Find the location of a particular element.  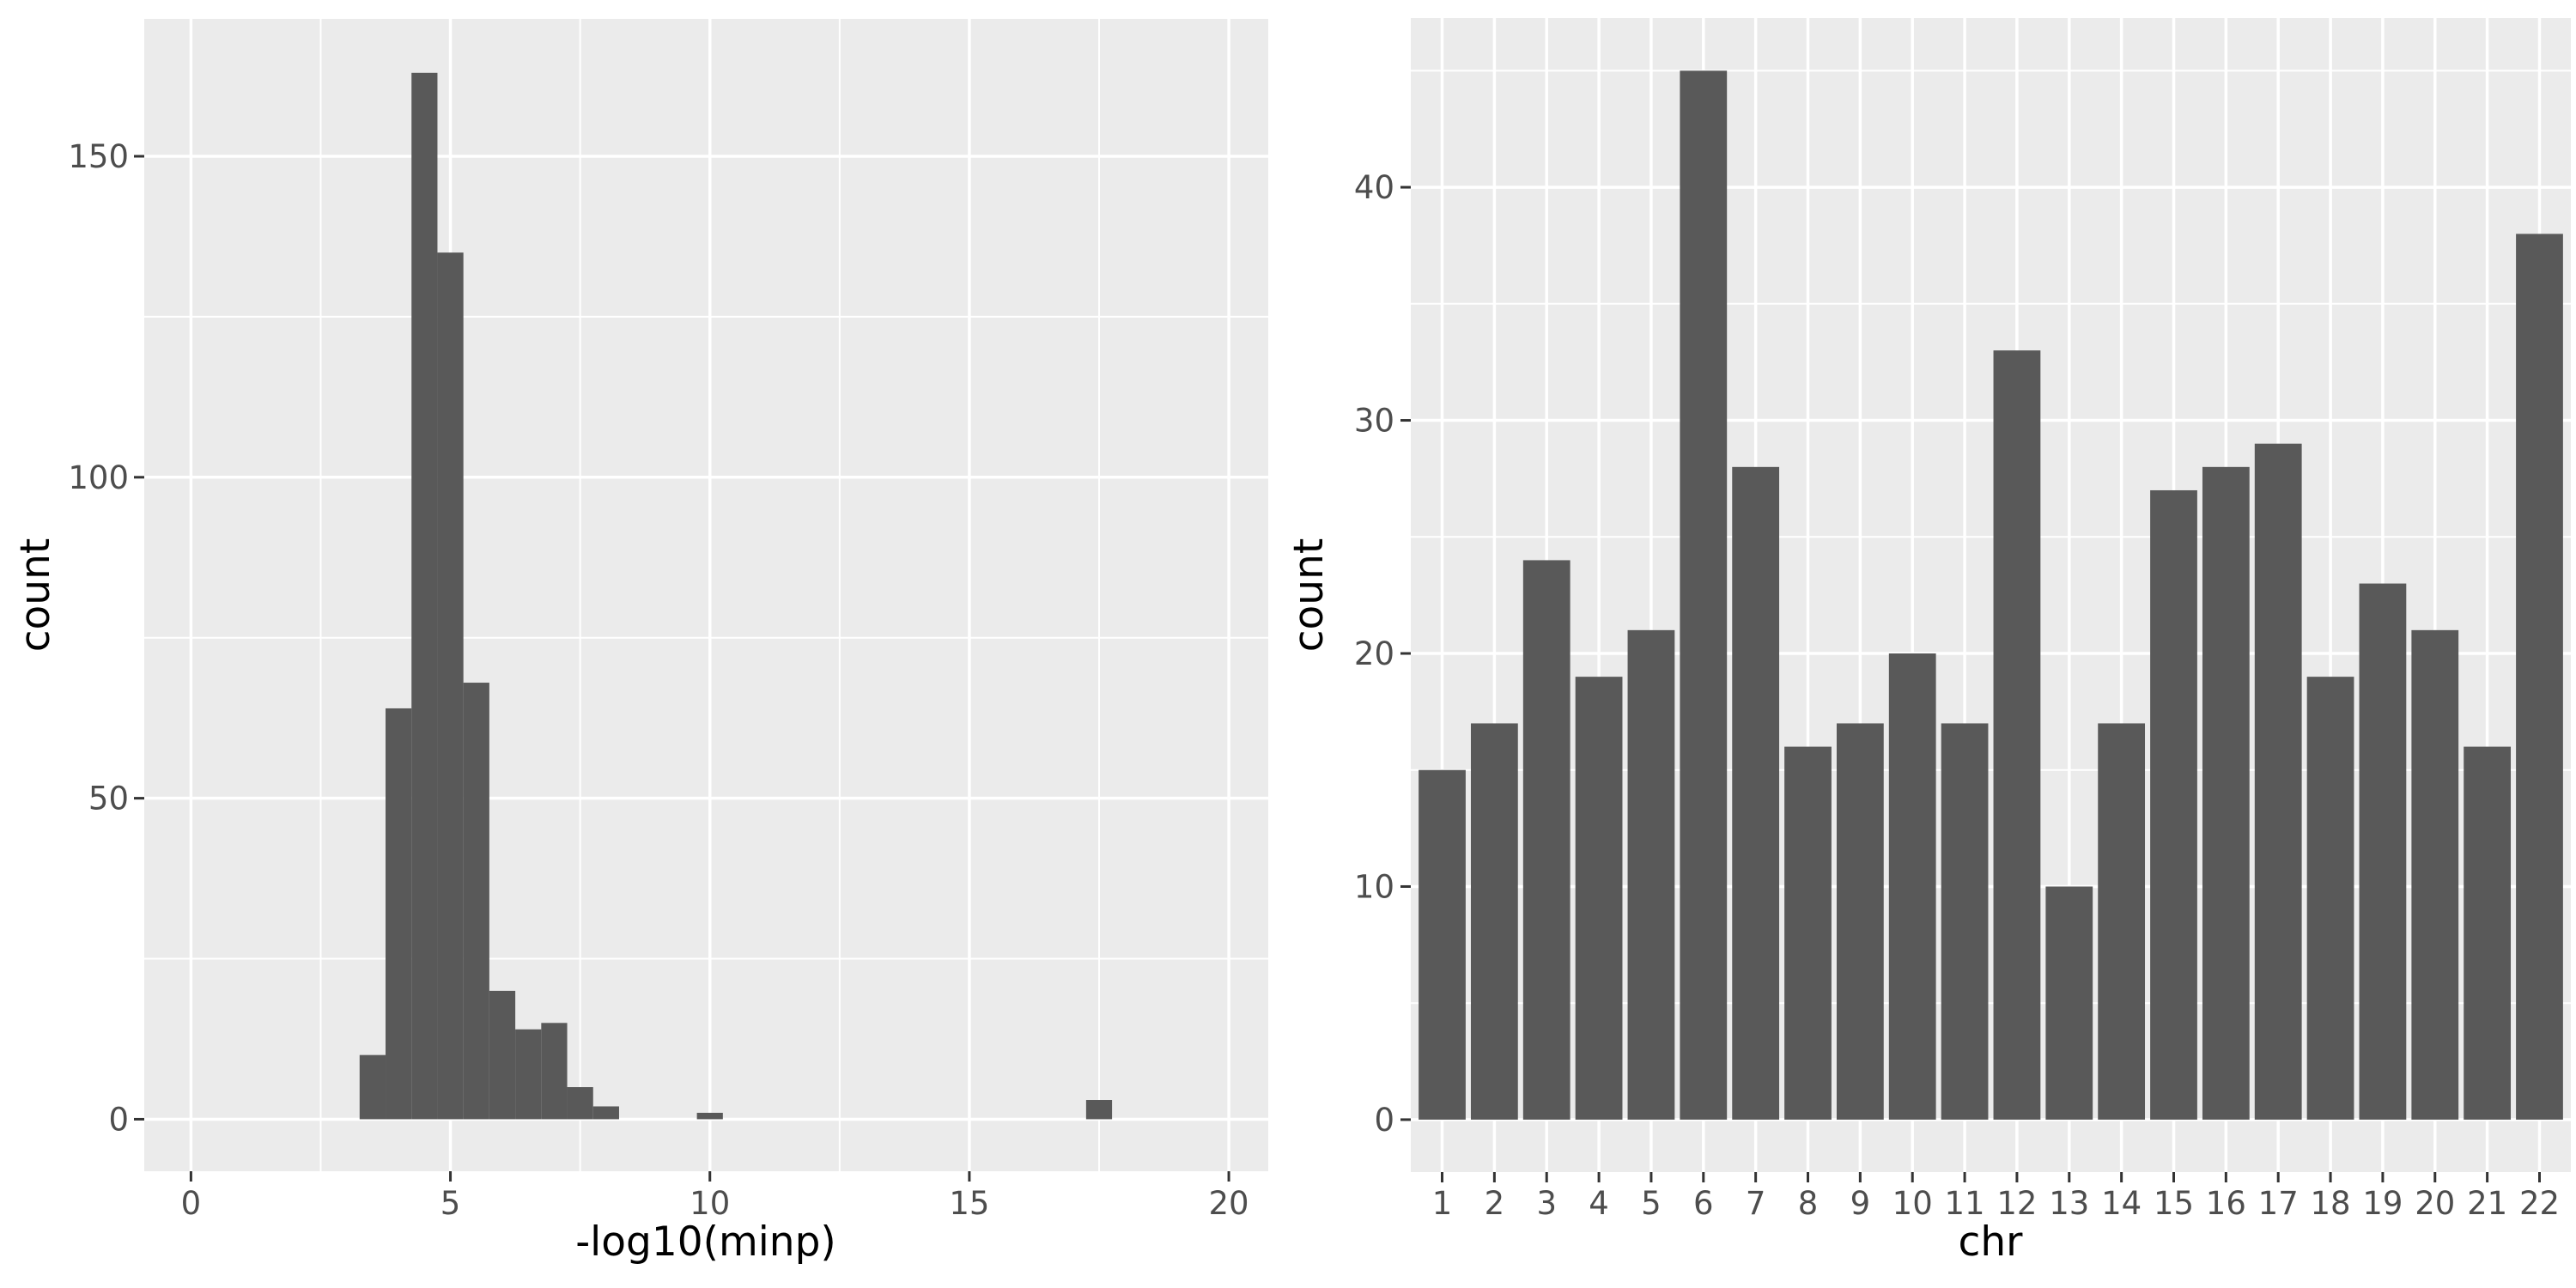

x-tick-label: 14 is located at coordinates (2121, 1203).